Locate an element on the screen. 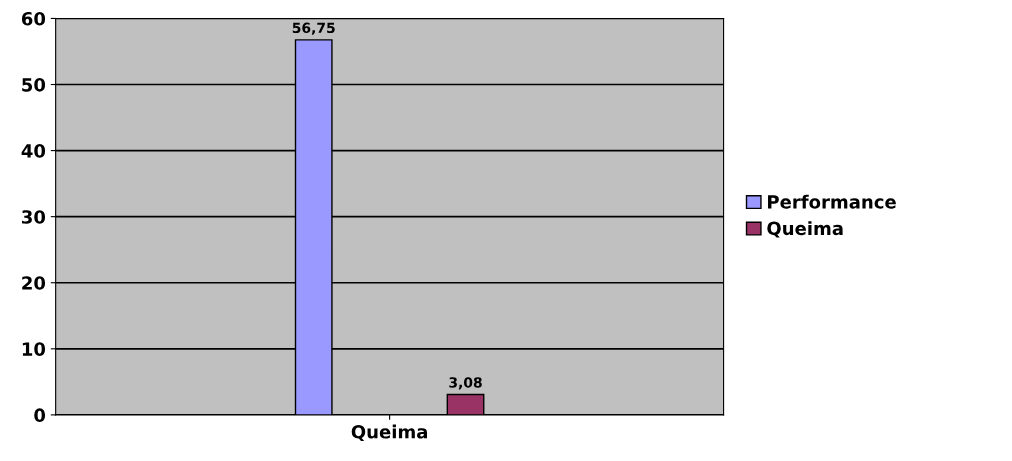 The width and height of the screenshot is (1012, 461). y-tick-label: 0 is located at coordinates (40, 415).